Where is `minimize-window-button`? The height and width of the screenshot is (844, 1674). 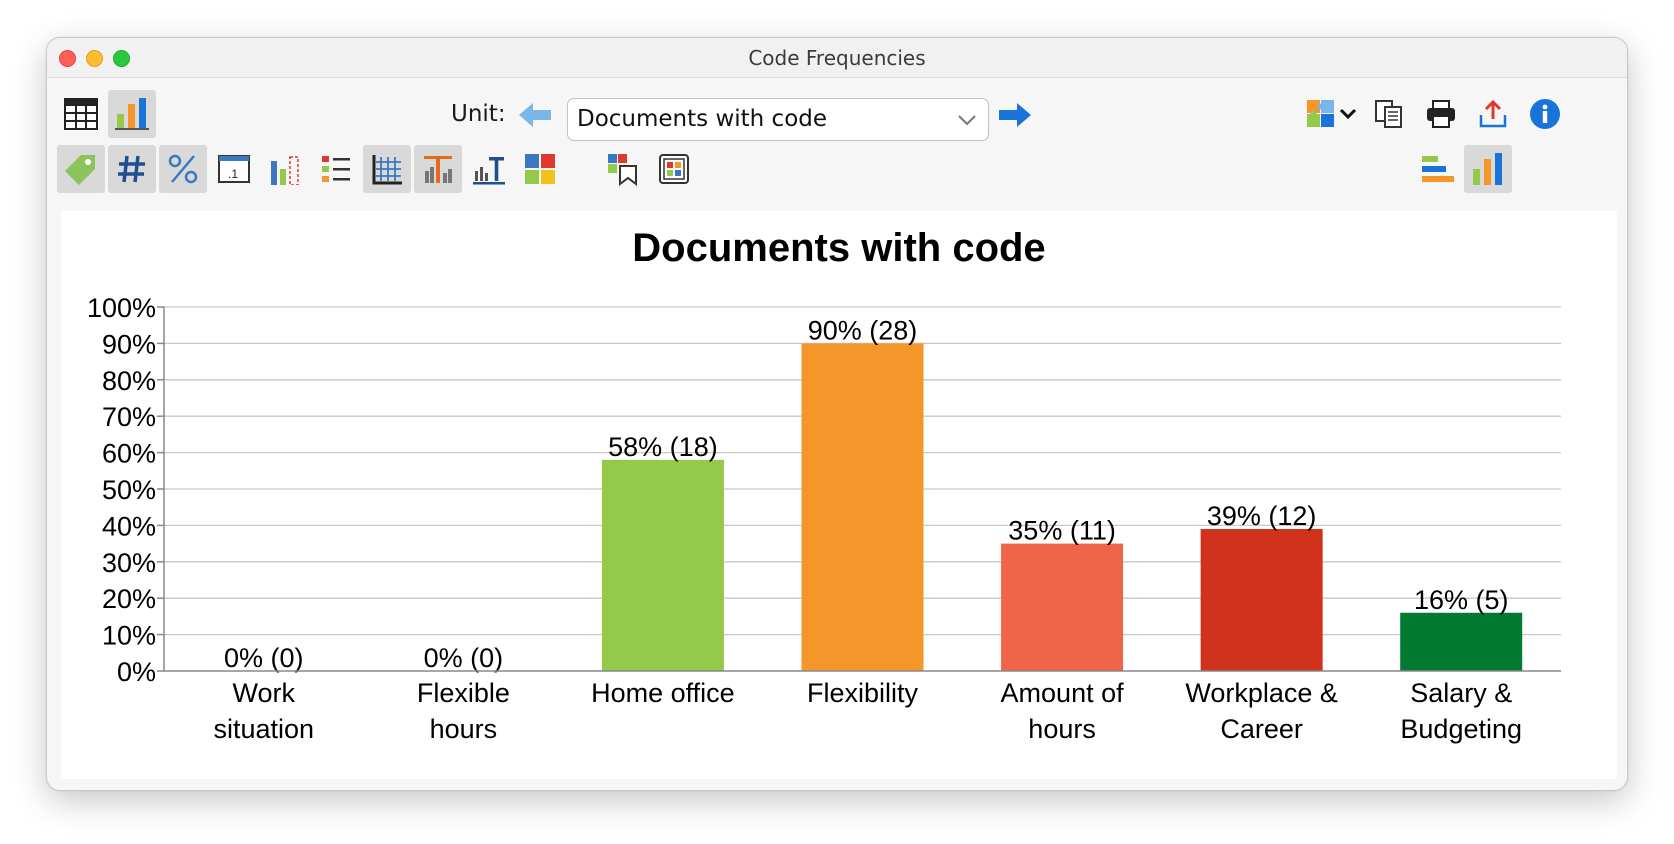
minimize-window-button is located at coordinates (94, 58).